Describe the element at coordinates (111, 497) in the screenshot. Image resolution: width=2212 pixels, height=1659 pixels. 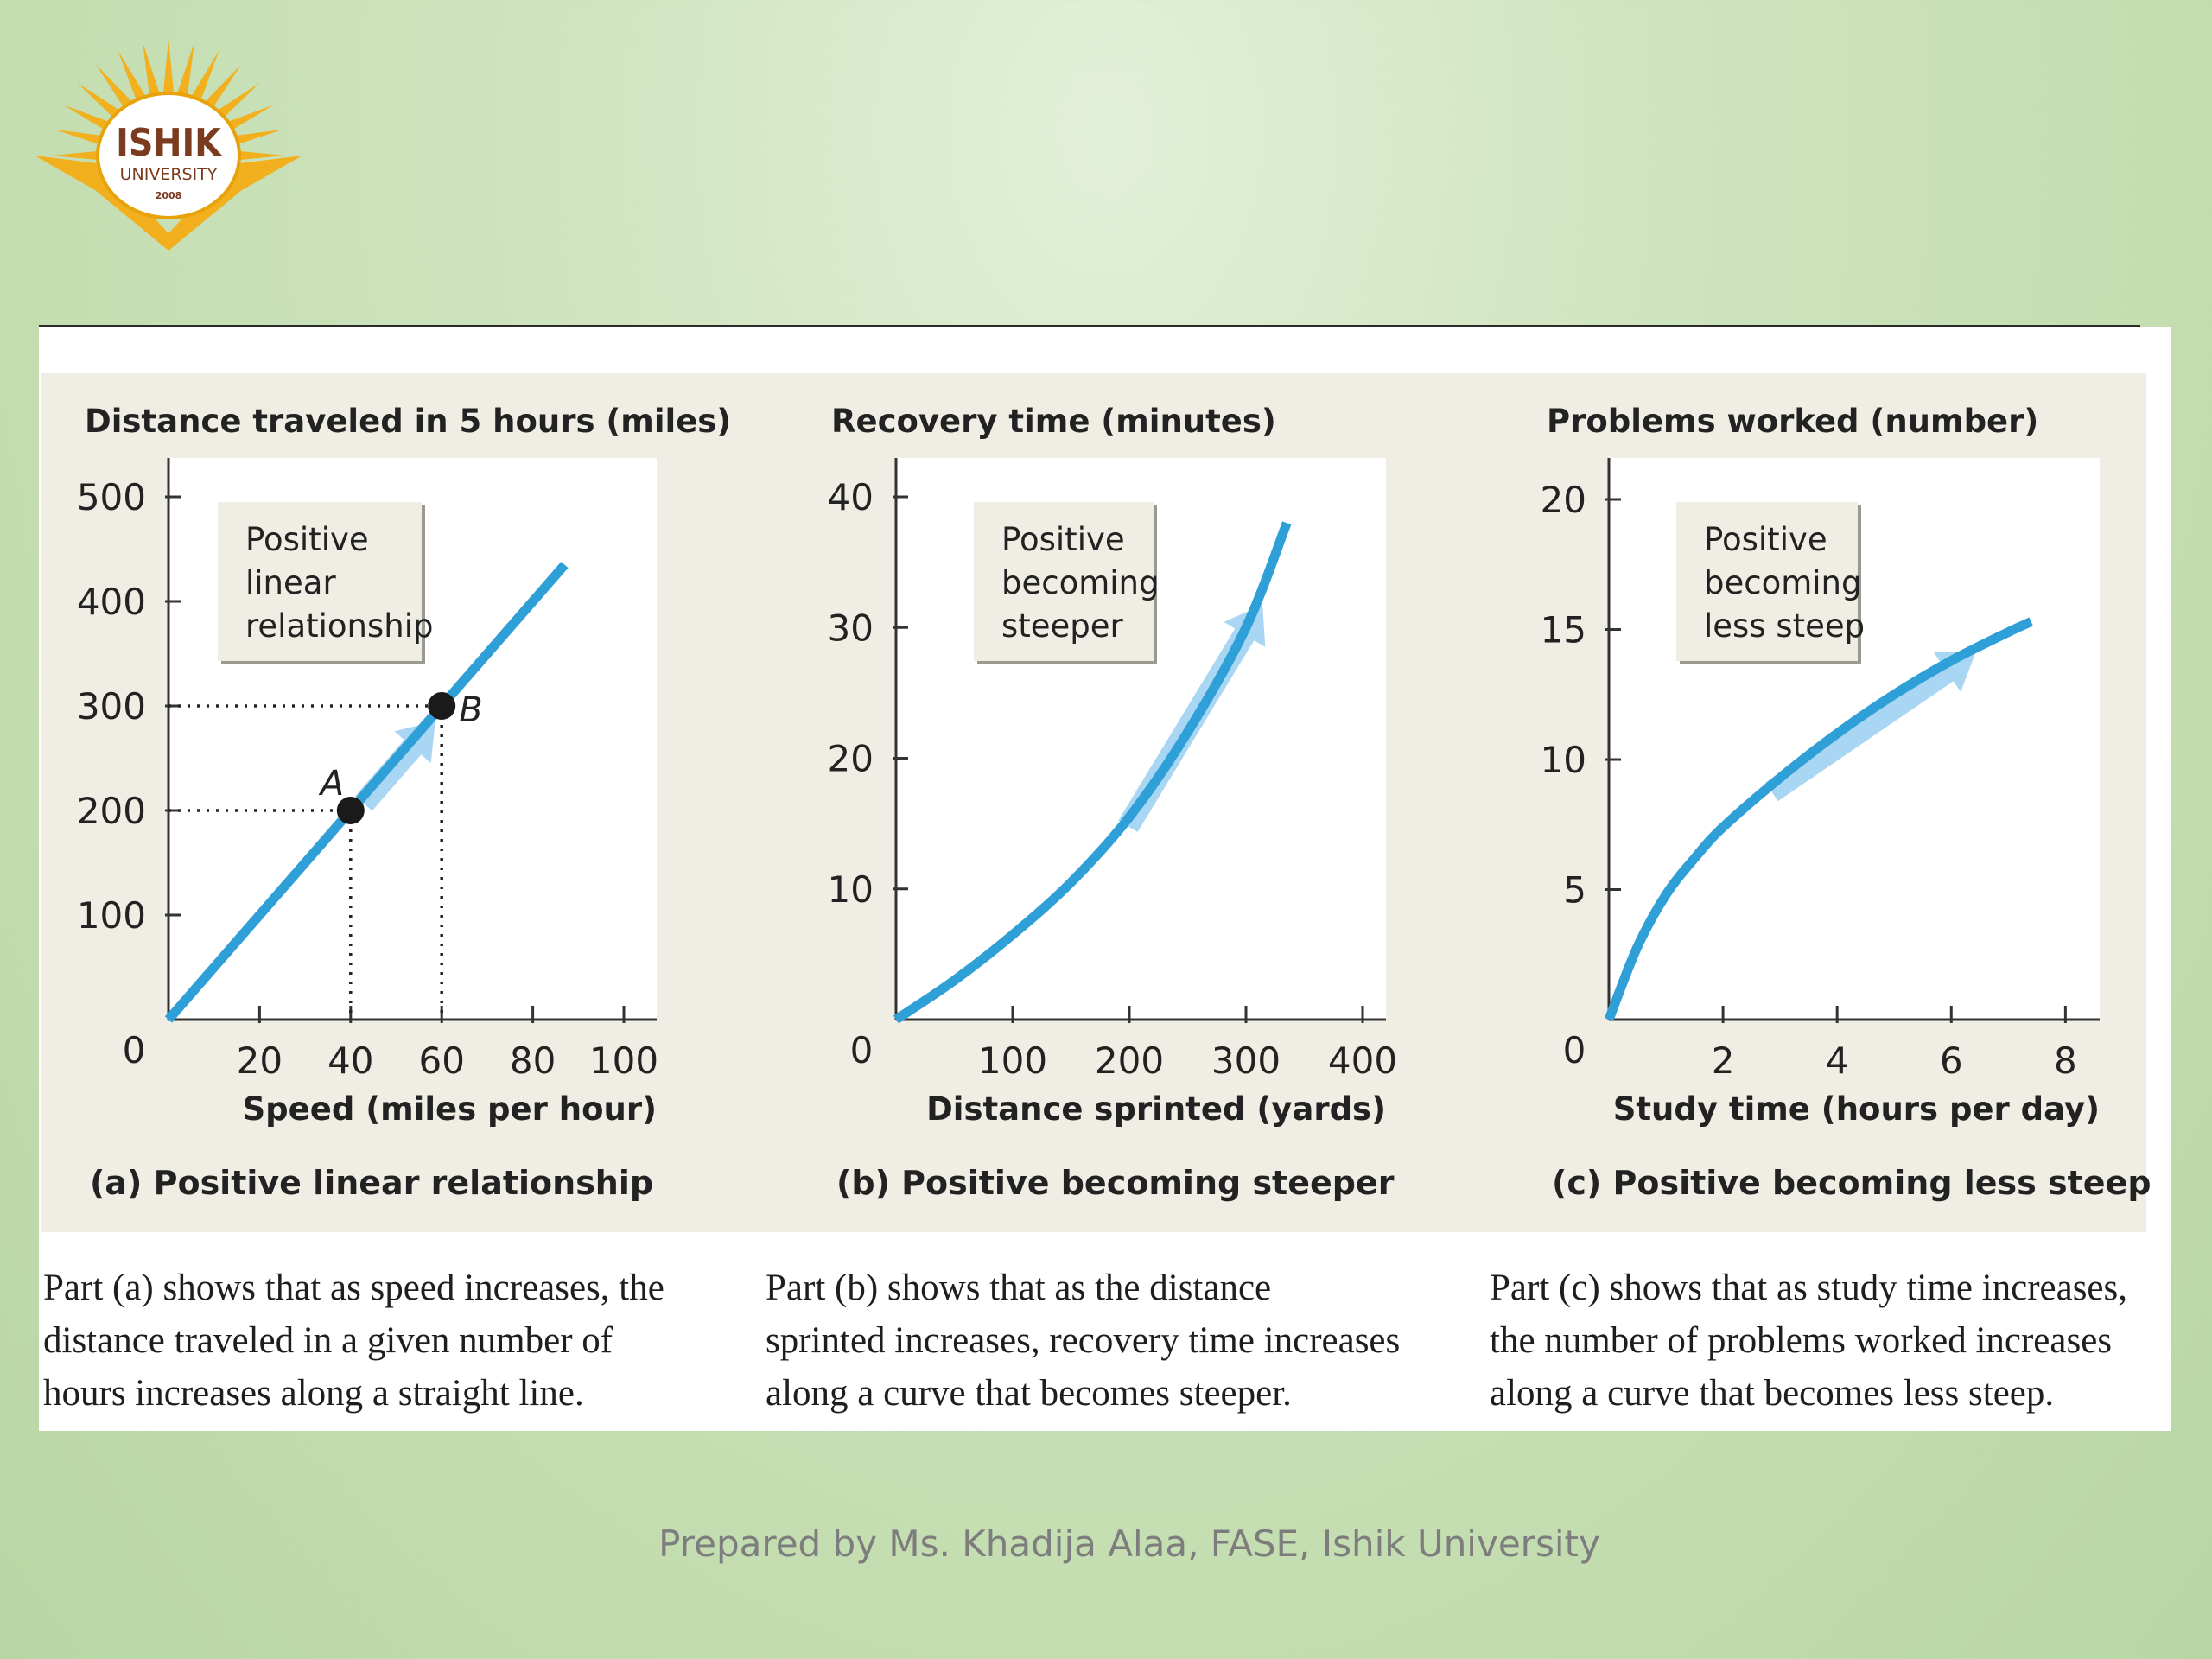
I see `y-tick-label: 500` at that location.